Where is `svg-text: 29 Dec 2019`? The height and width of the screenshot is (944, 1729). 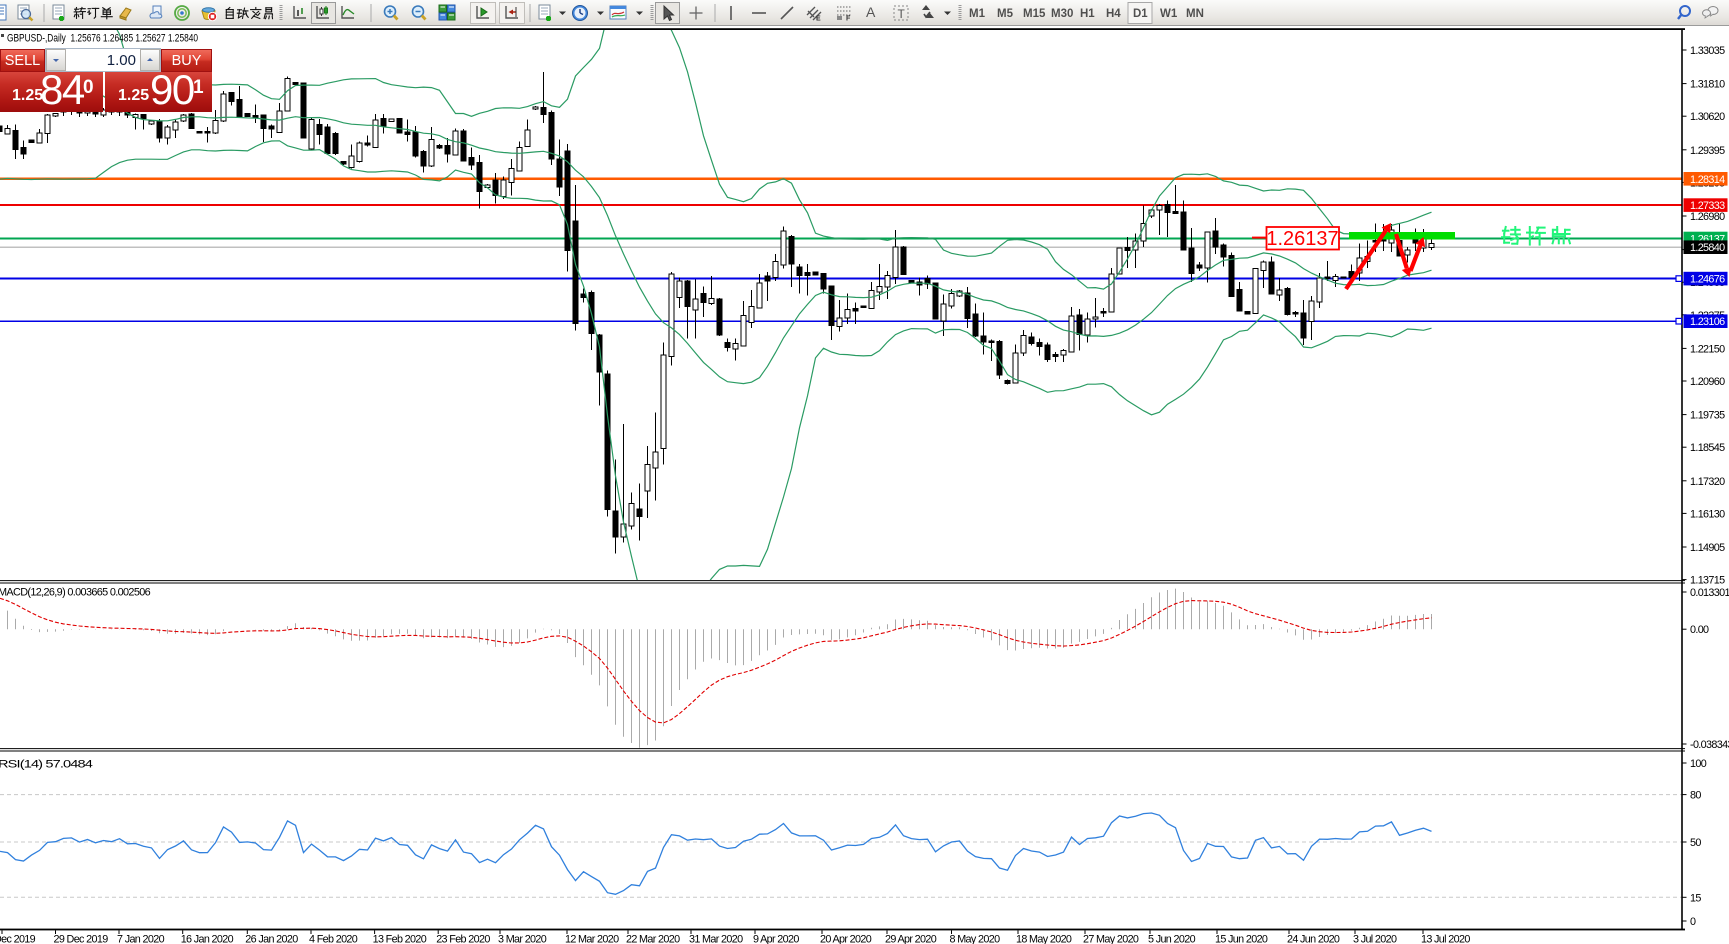
svg-text: 29 Dec 2019 is located at coordinates (81, 939).